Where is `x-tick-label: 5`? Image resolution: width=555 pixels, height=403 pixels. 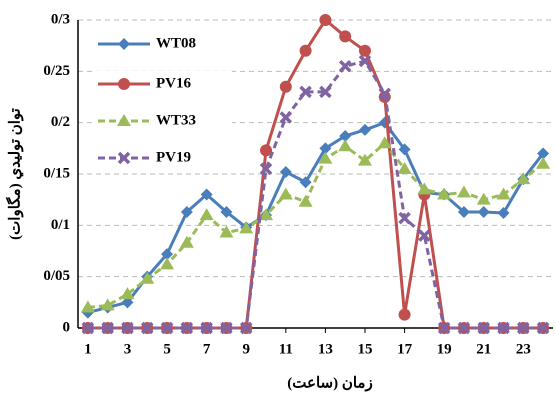
x-tick-label: 5 is located at coordinates (167, 349).